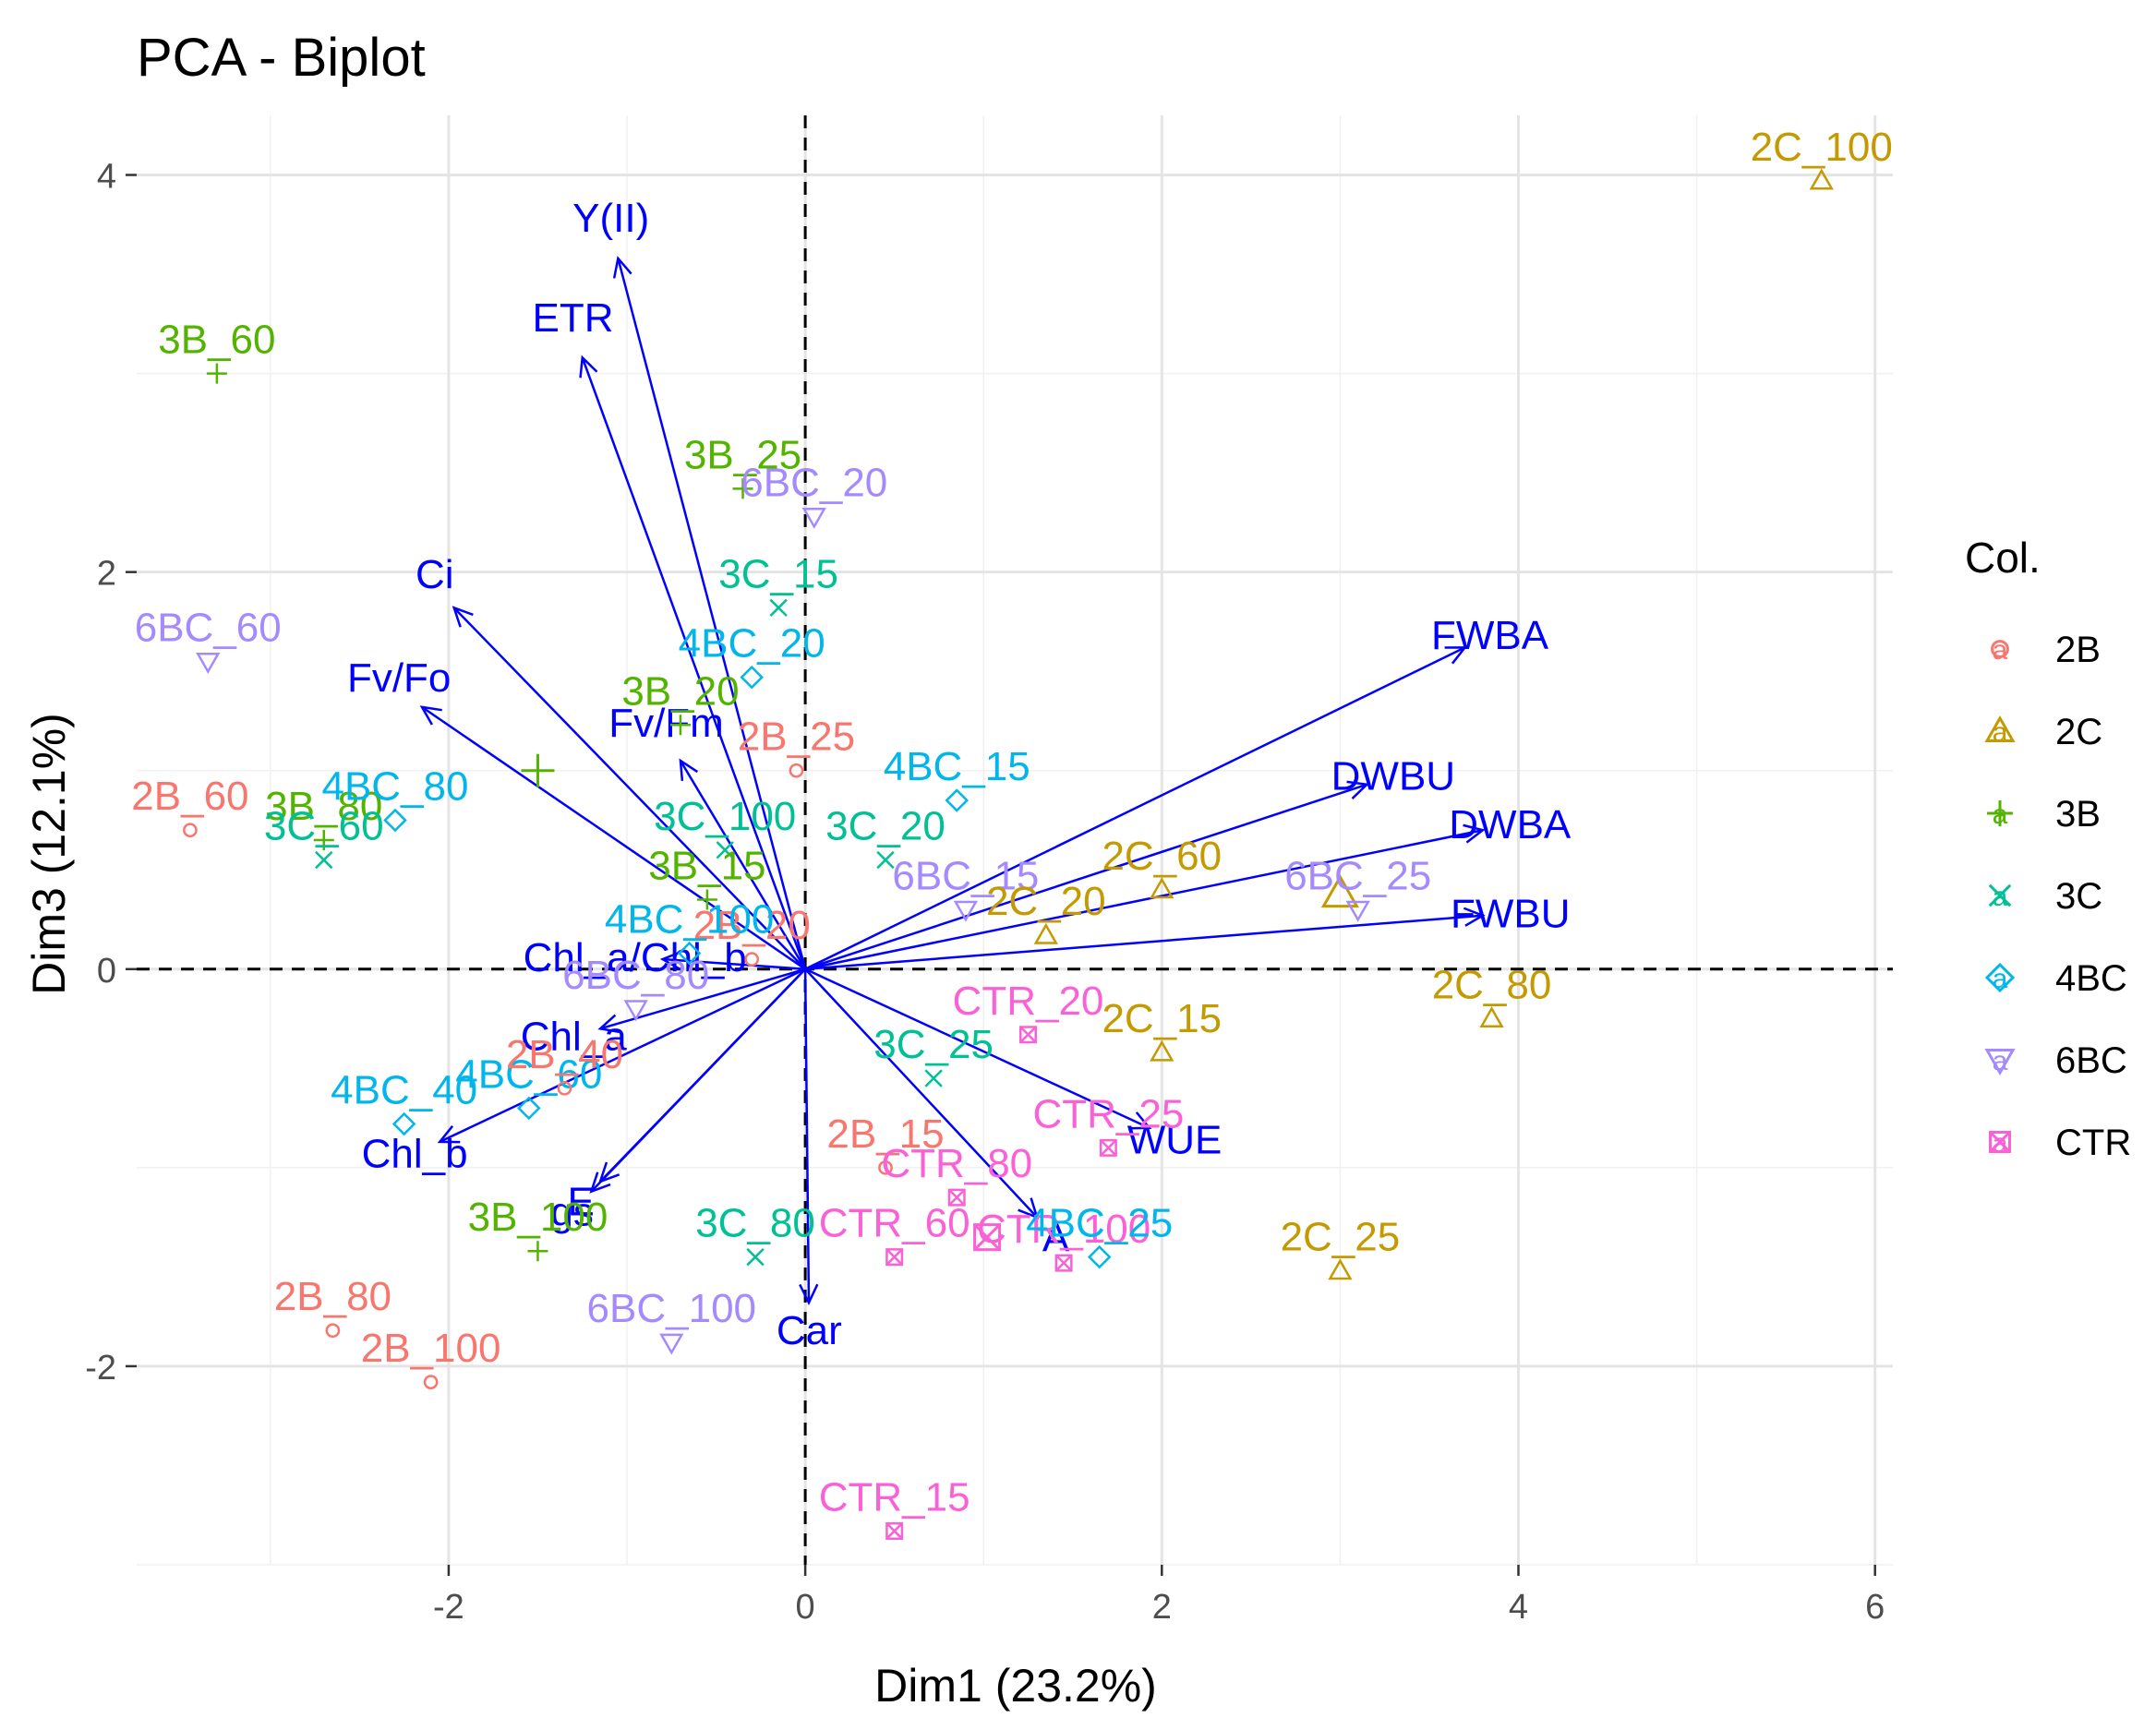 The width and height of the screenshot is (2156, 1730). What do you see at coordinates (809, 1330) in the screenshot?
I see `variable-label-car: Car` at bounding box center [809, 1330].